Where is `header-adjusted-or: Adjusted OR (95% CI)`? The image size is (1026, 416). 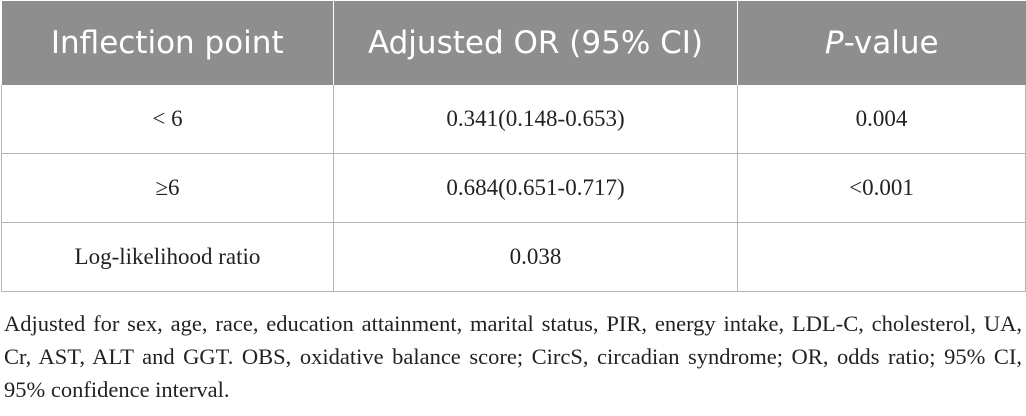
header-adjusted-or: Adjusted OR (95% CI) is located at coordinates (535, 43).